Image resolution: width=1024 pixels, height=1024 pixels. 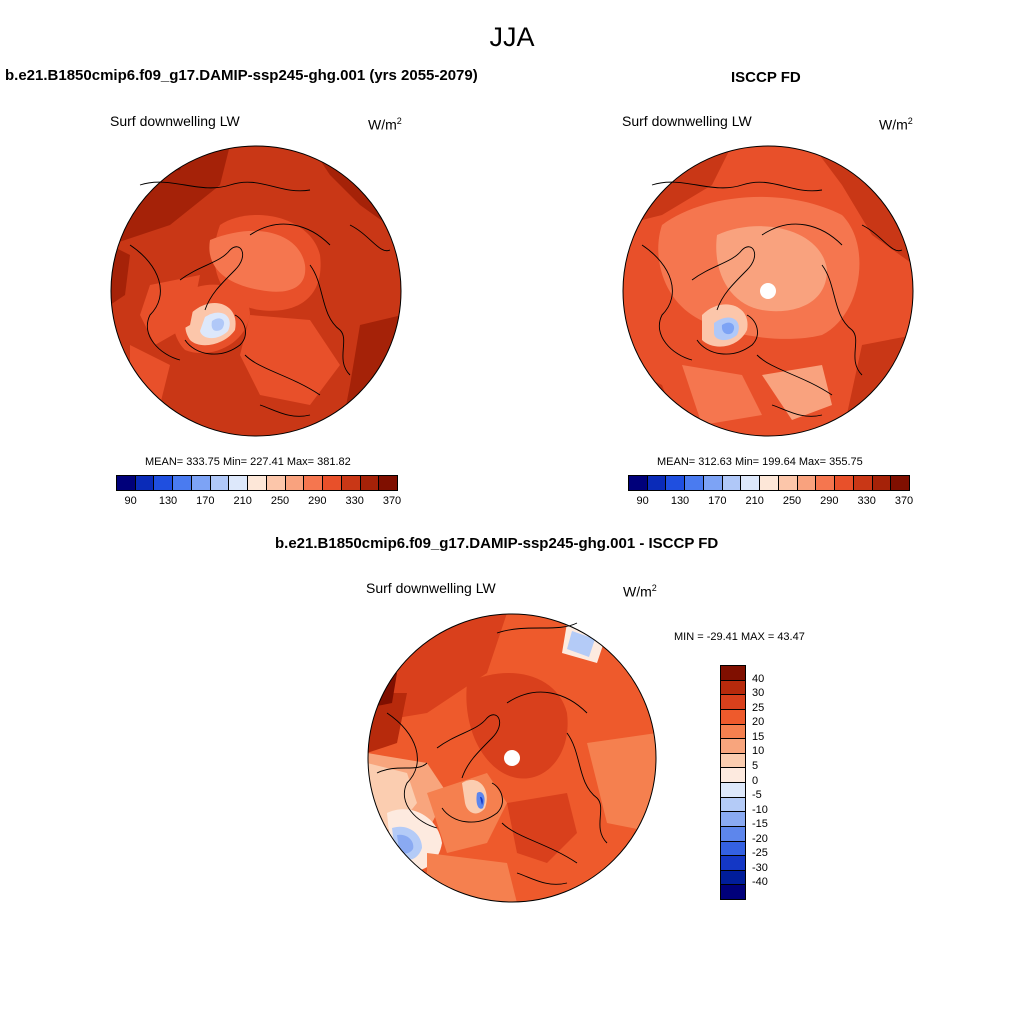 I want to click on colorbar-tick-label: -20, so click(x=760, y=838).